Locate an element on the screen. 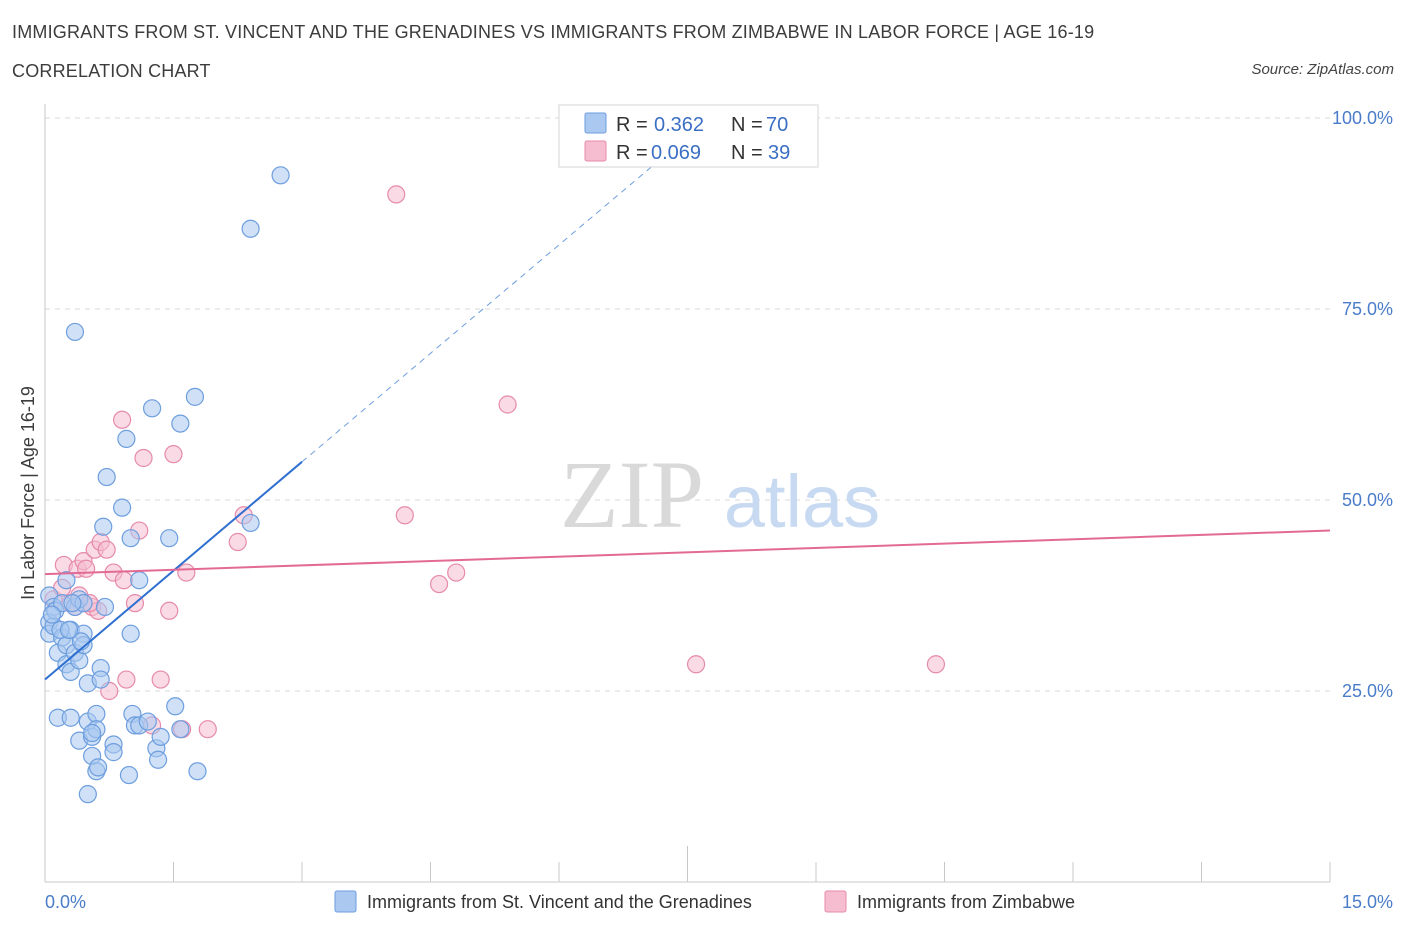 This screenshot has height=930, width=1406. watermark-zip: ZIP is located at coordinates (632, 494).